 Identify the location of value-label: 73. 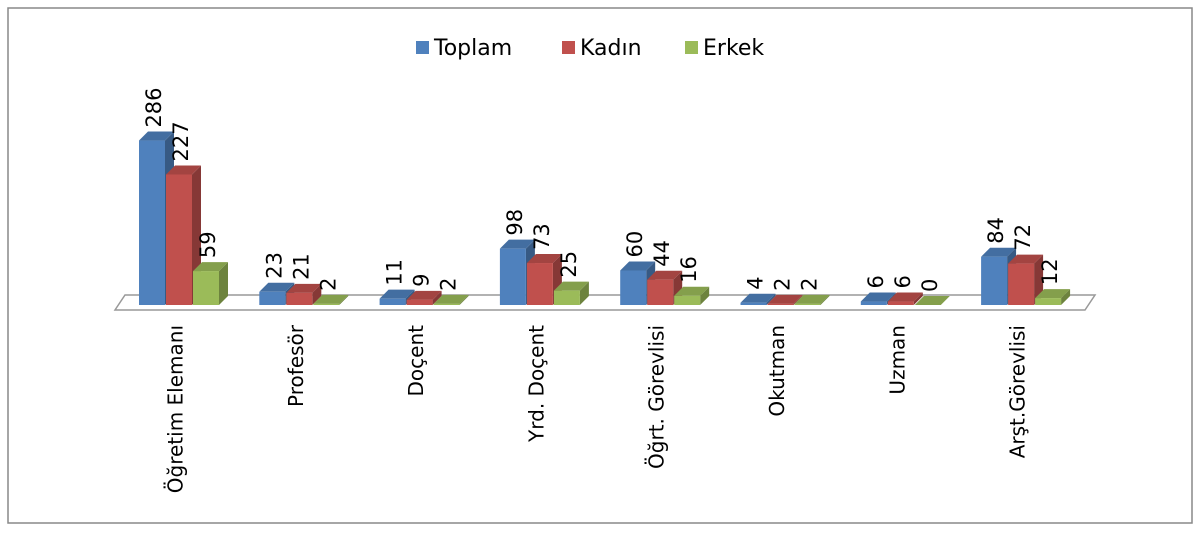
(542, 236).